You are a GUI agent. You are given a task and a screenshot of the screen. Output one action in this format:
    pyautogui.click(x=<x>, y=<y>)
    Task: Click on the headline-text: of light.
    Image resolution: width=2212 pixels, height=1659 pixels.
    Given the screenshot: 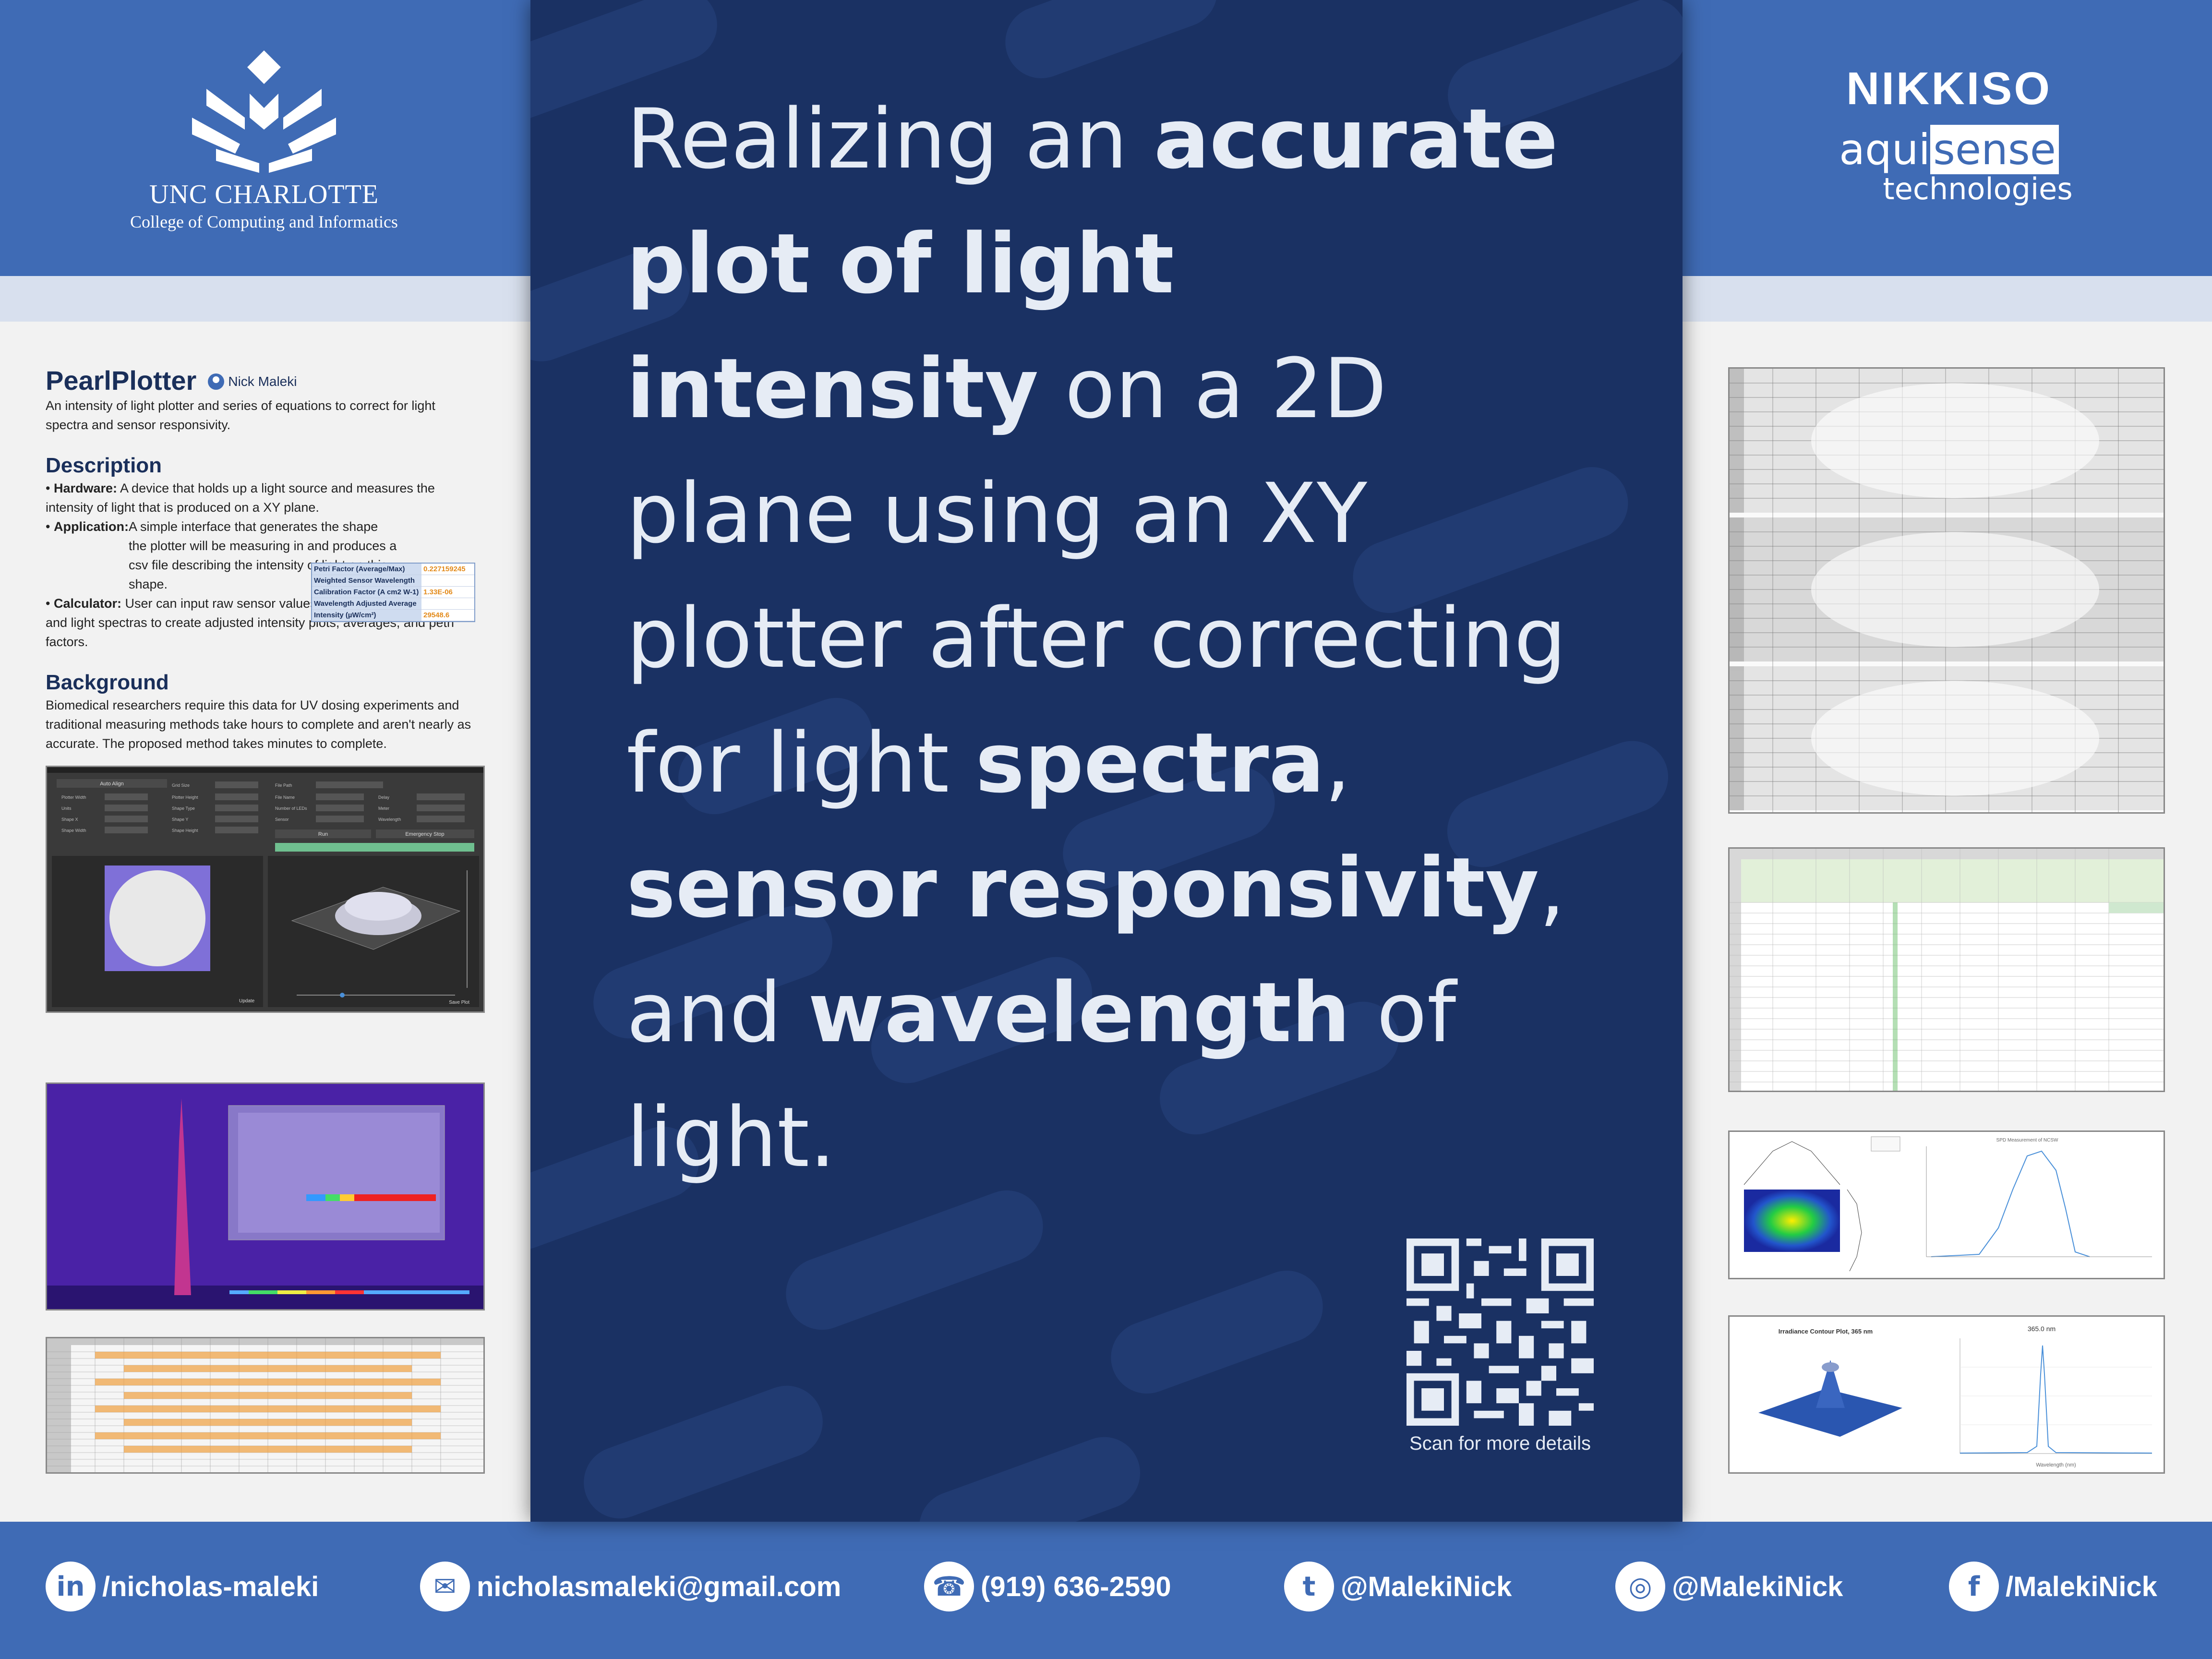 What is the action you would take?
    pyautogui.click(x=1041, y=1075)
    